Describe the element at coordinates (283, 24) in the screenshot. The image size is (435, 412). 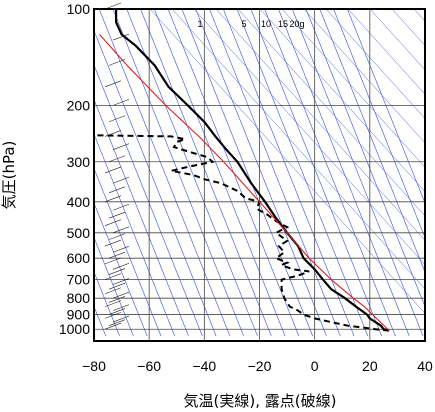
I see `mixing-ratio-label: 15` at that location.